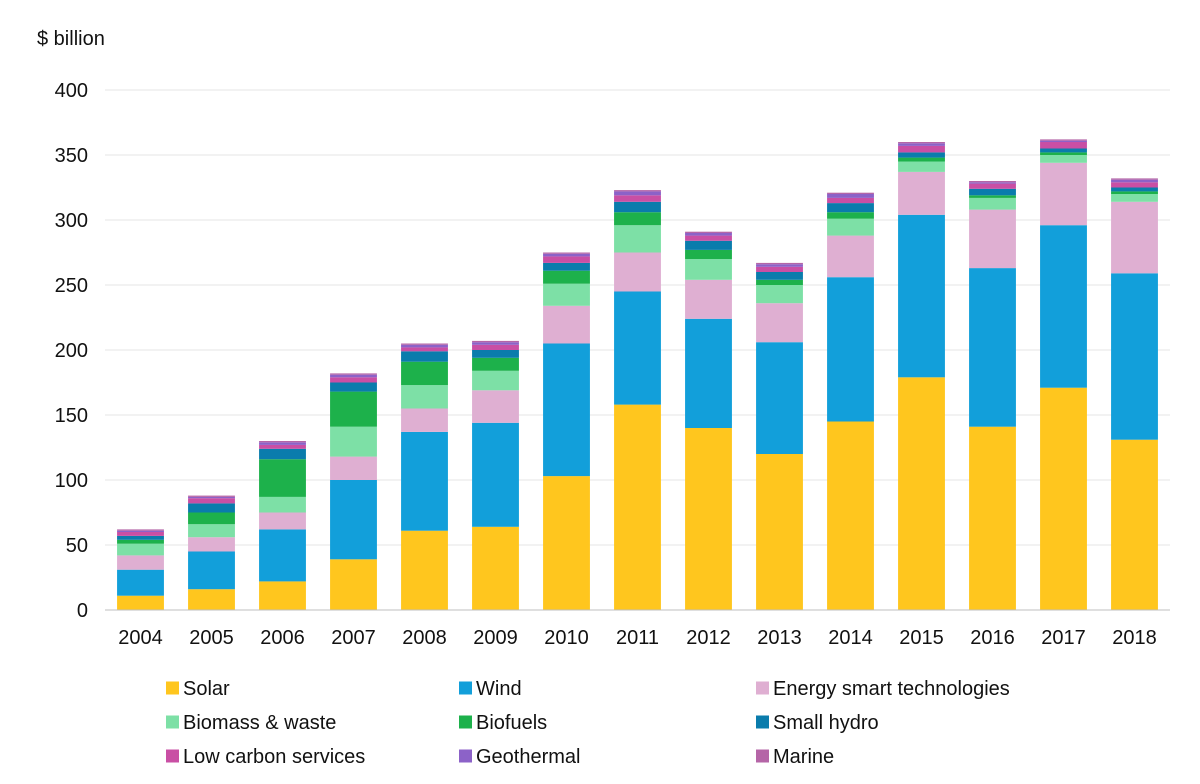 The image size is (1200, 784). Describe the element at coordinates (82, 611) in the screenshot. I see `y-tick-label: 0` at that location.